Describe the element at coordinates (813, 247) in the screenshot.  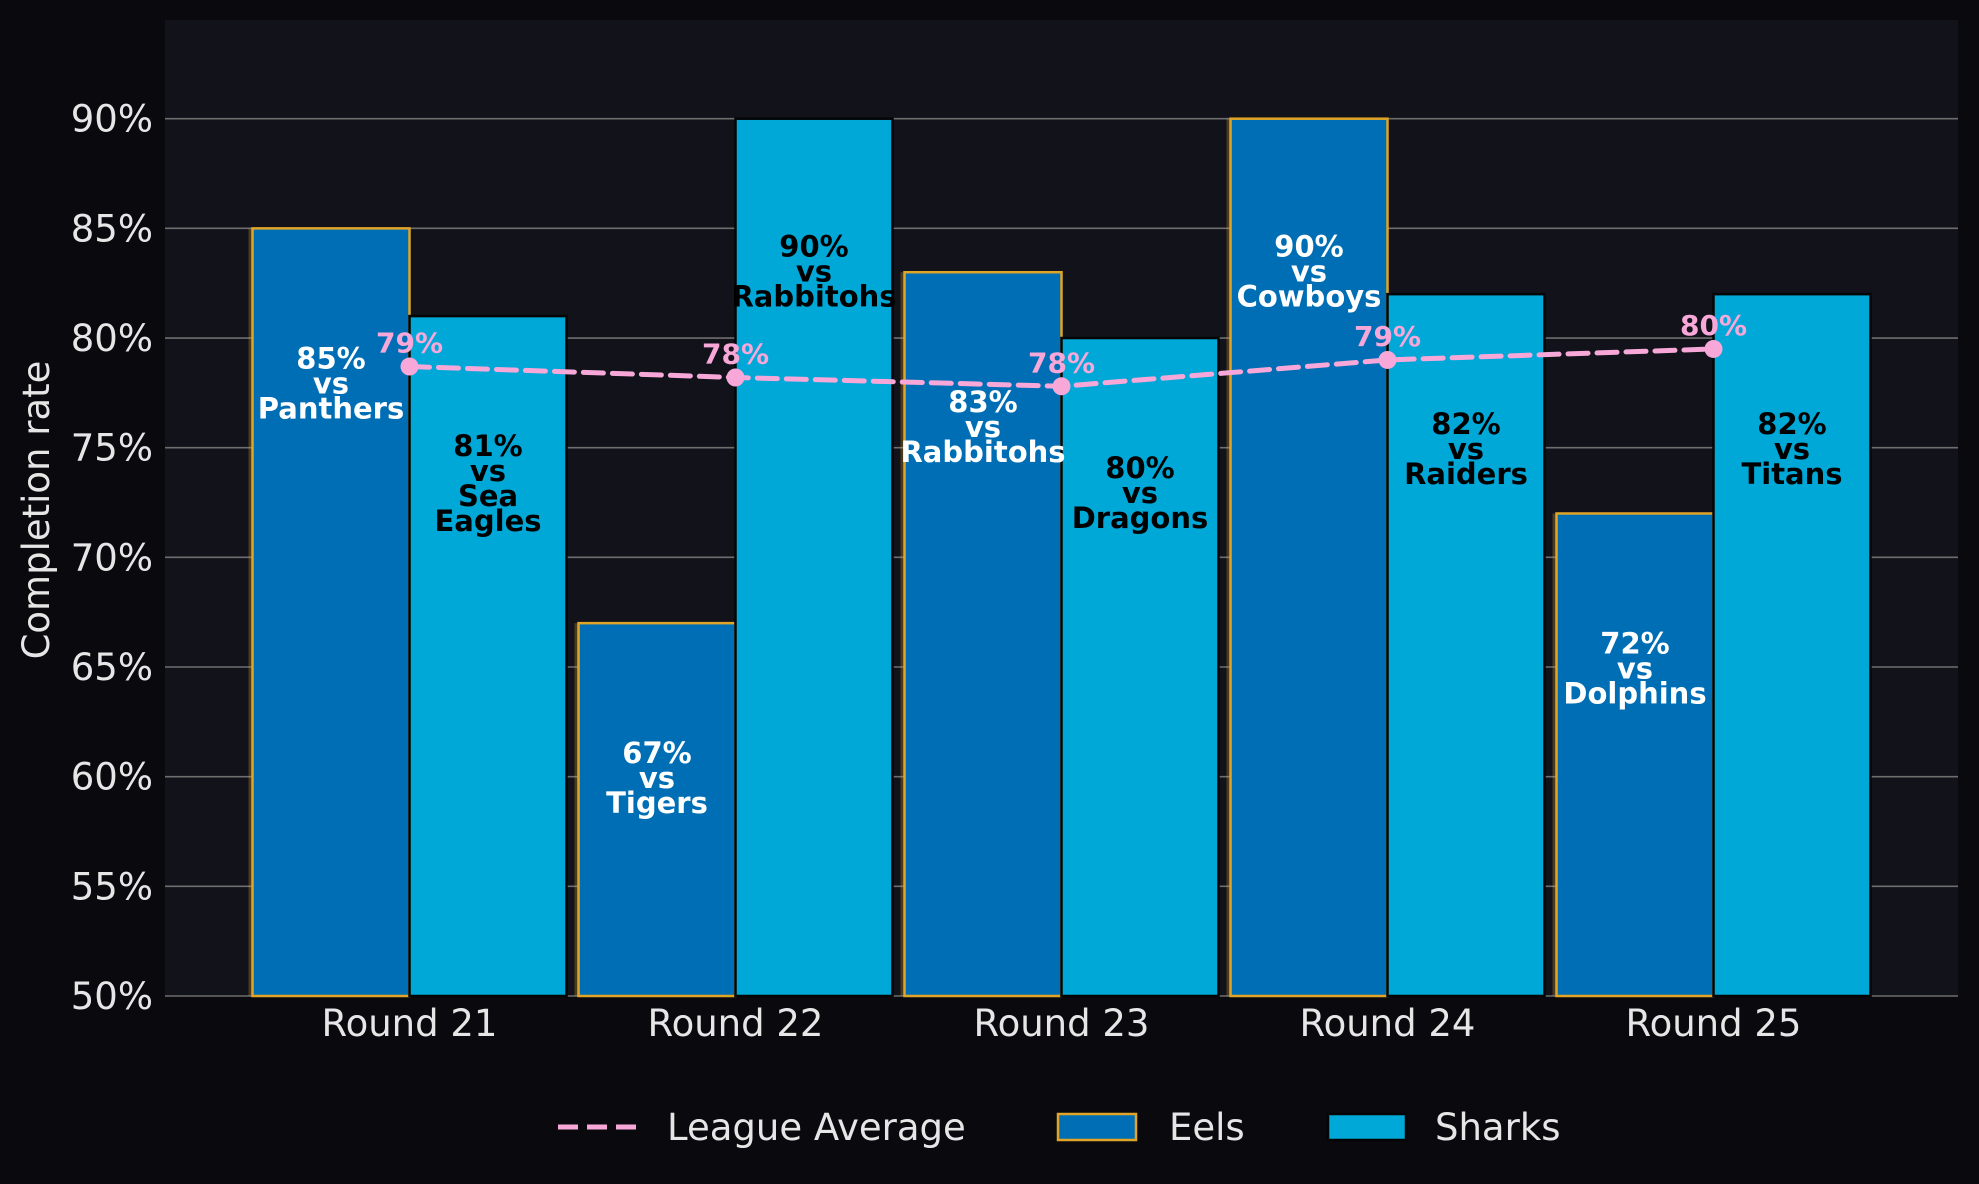
I see `sharks-bar-label: 90%` at that location.